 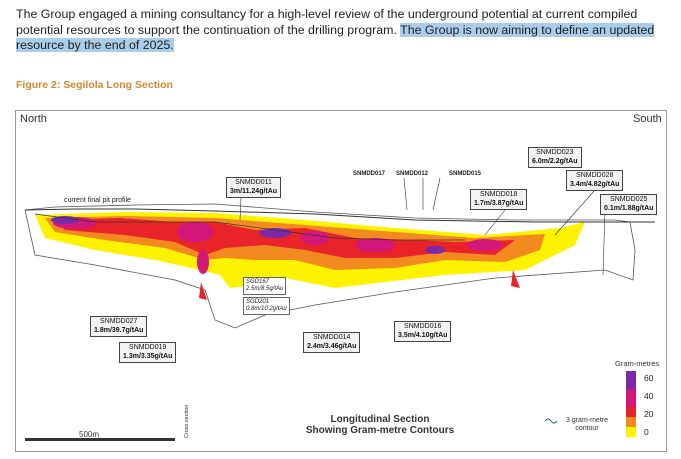 What do you see at coordinates (339, 215) in the screenshot?
I see `pit-profile-line` at bounding box center [339, 215].